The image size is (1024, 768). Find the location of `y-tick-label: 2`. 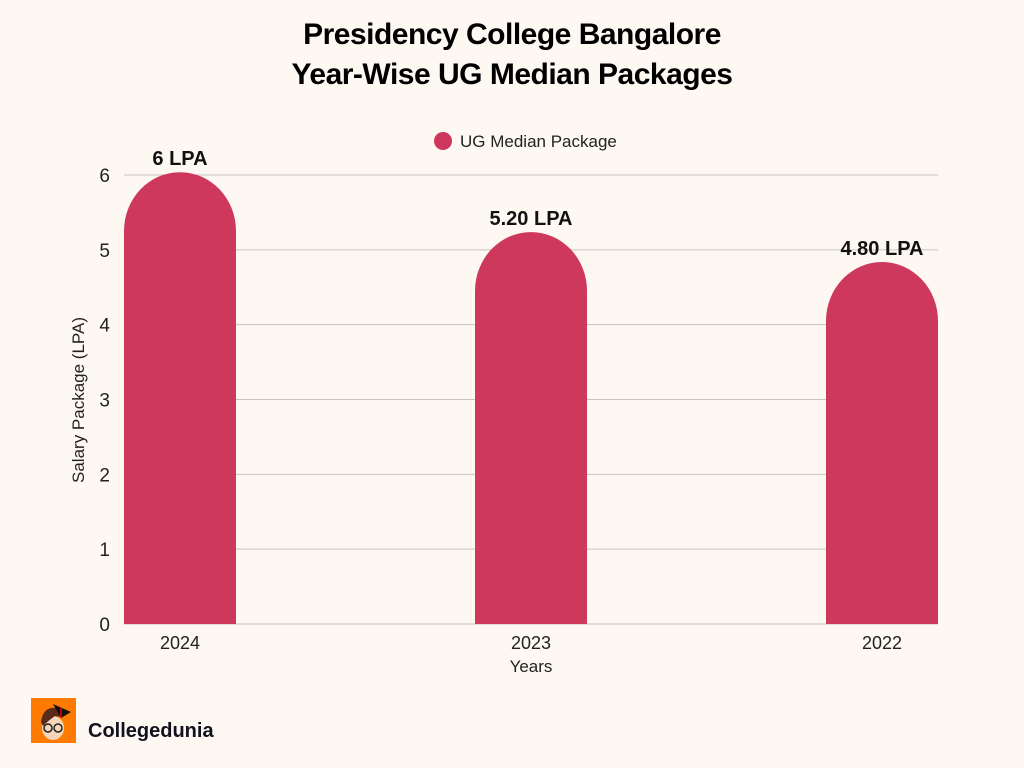

y-tick-label: 2 is located at coordinates (104, 475).